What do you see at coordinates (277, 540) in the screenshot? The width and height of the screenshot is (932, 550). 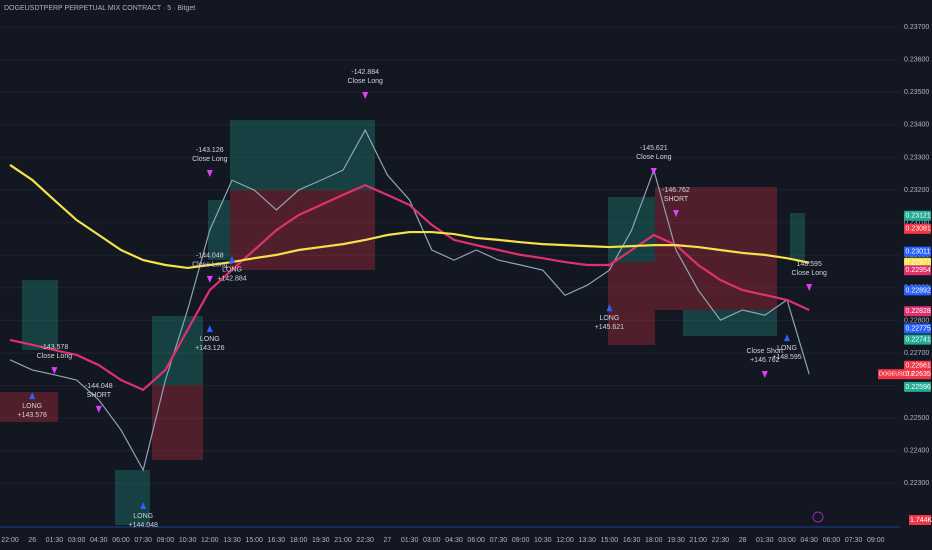 I see `x-tick-label: 16:30` at bounding box center [277, 540].